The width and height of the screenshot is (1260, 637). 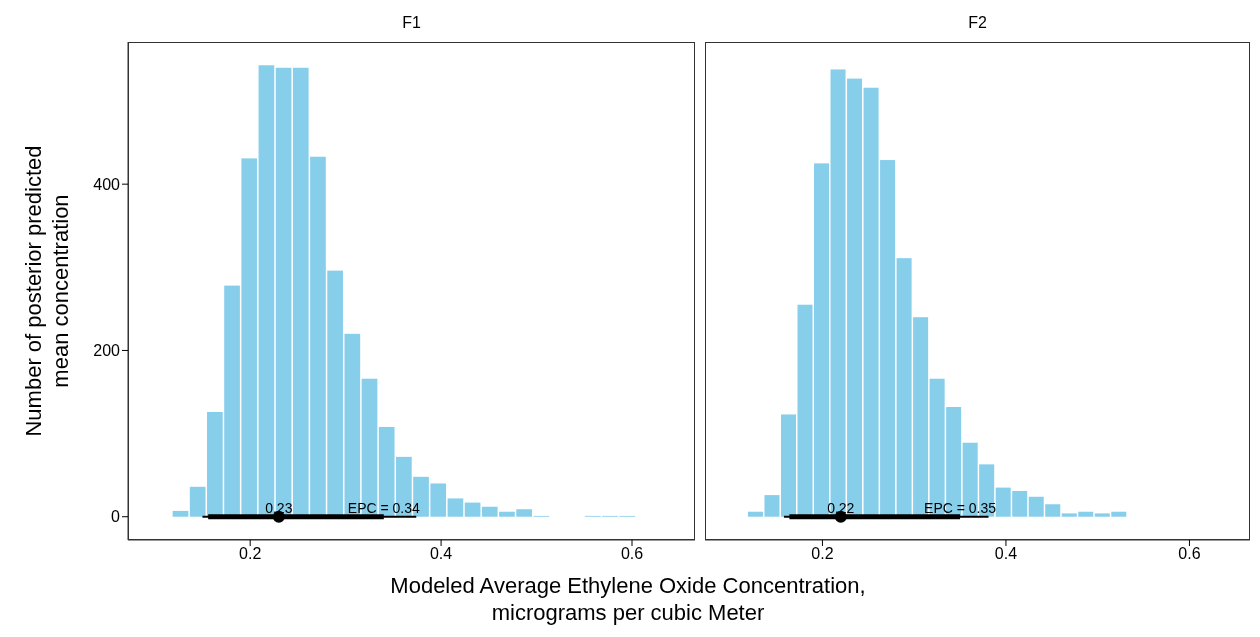 I want to click on y-axis-title: Number of posterior predicted mean concentration, so click(x=47, y=291).